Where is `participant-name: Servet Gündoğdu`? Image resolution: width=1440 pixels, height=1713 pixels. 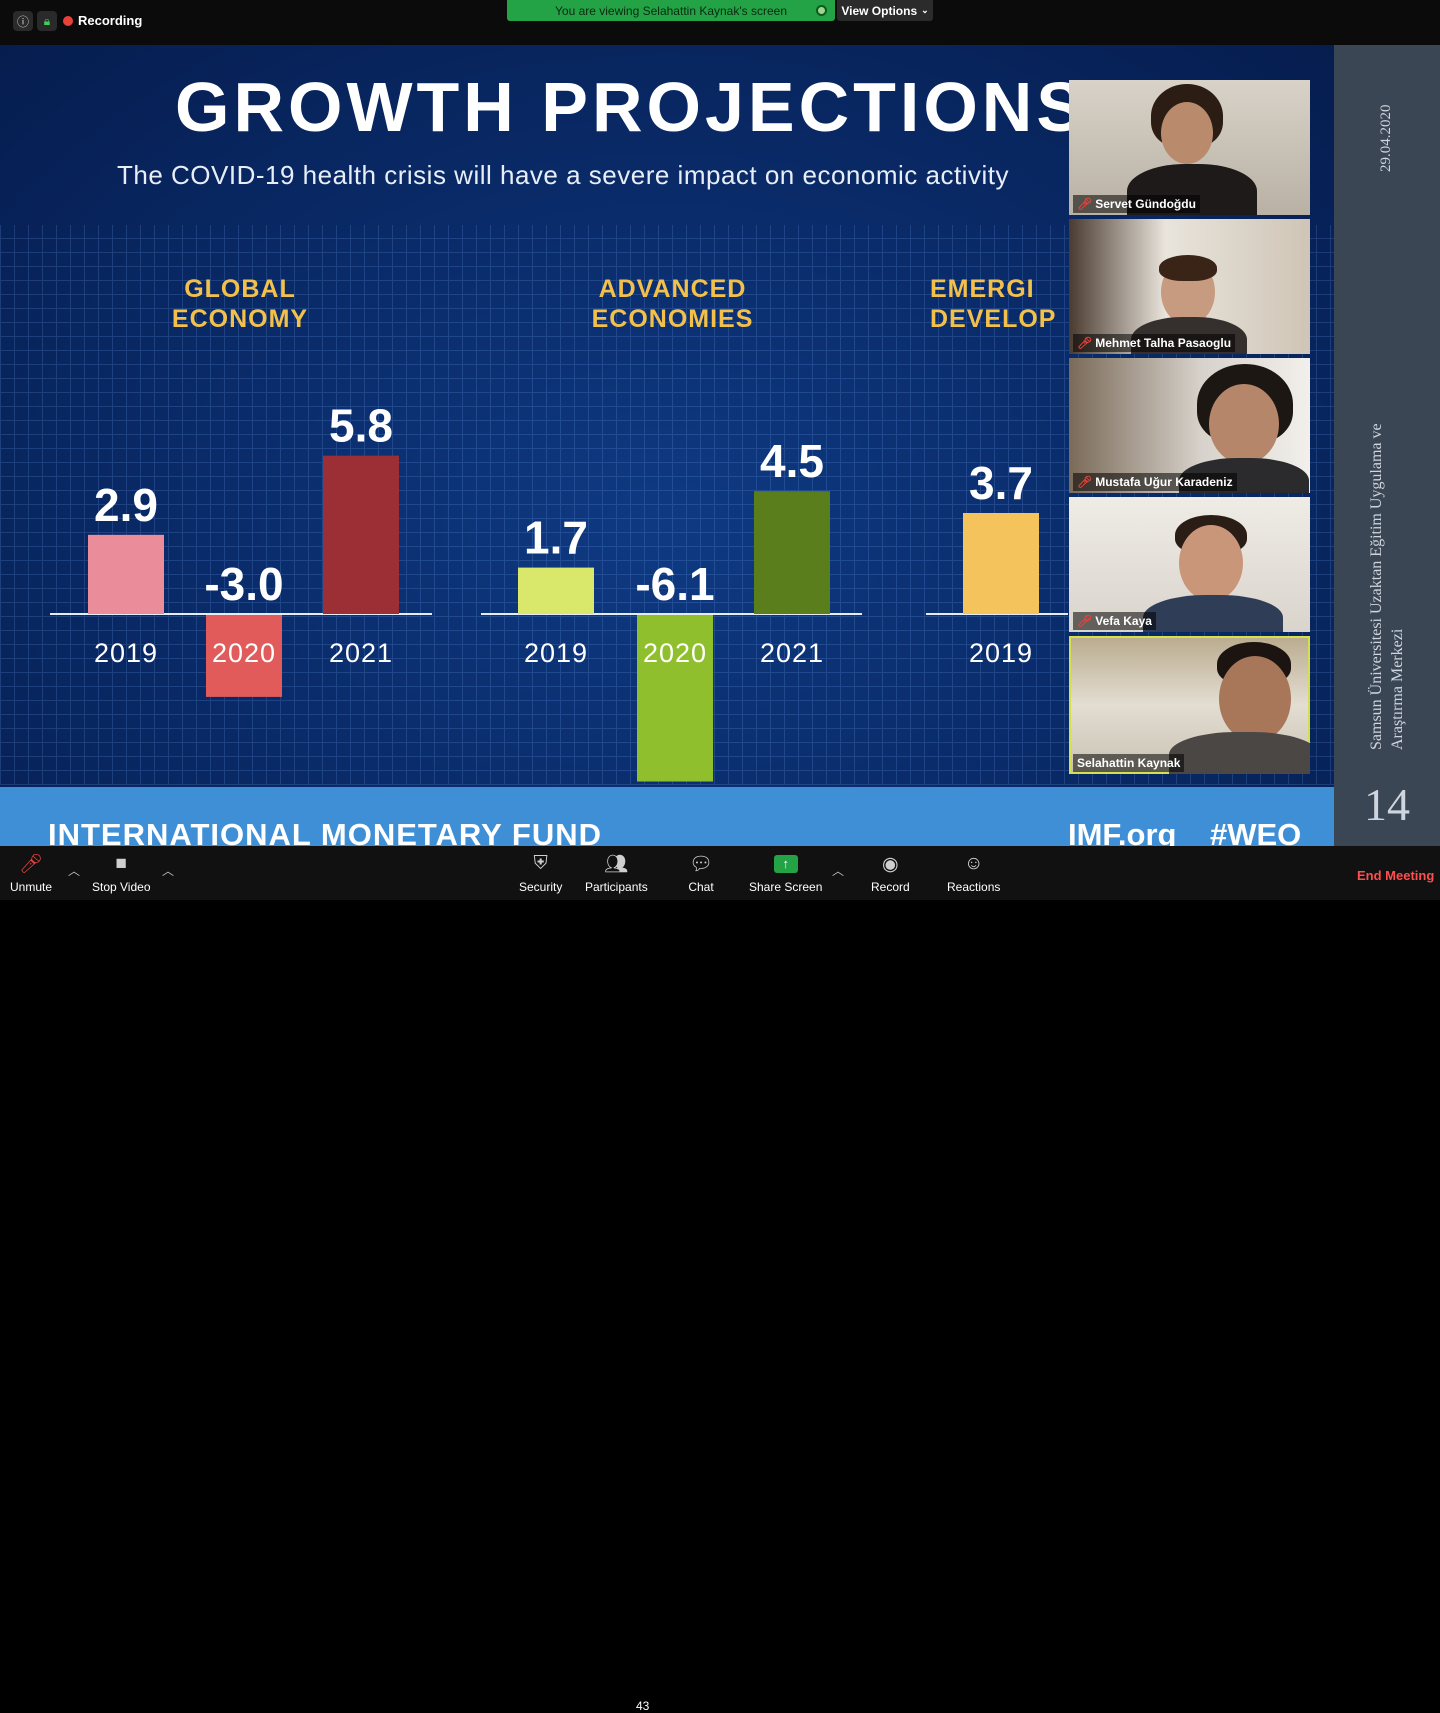
participant-name: Servet Gündoğdu is located at coordinates (1145, 204).